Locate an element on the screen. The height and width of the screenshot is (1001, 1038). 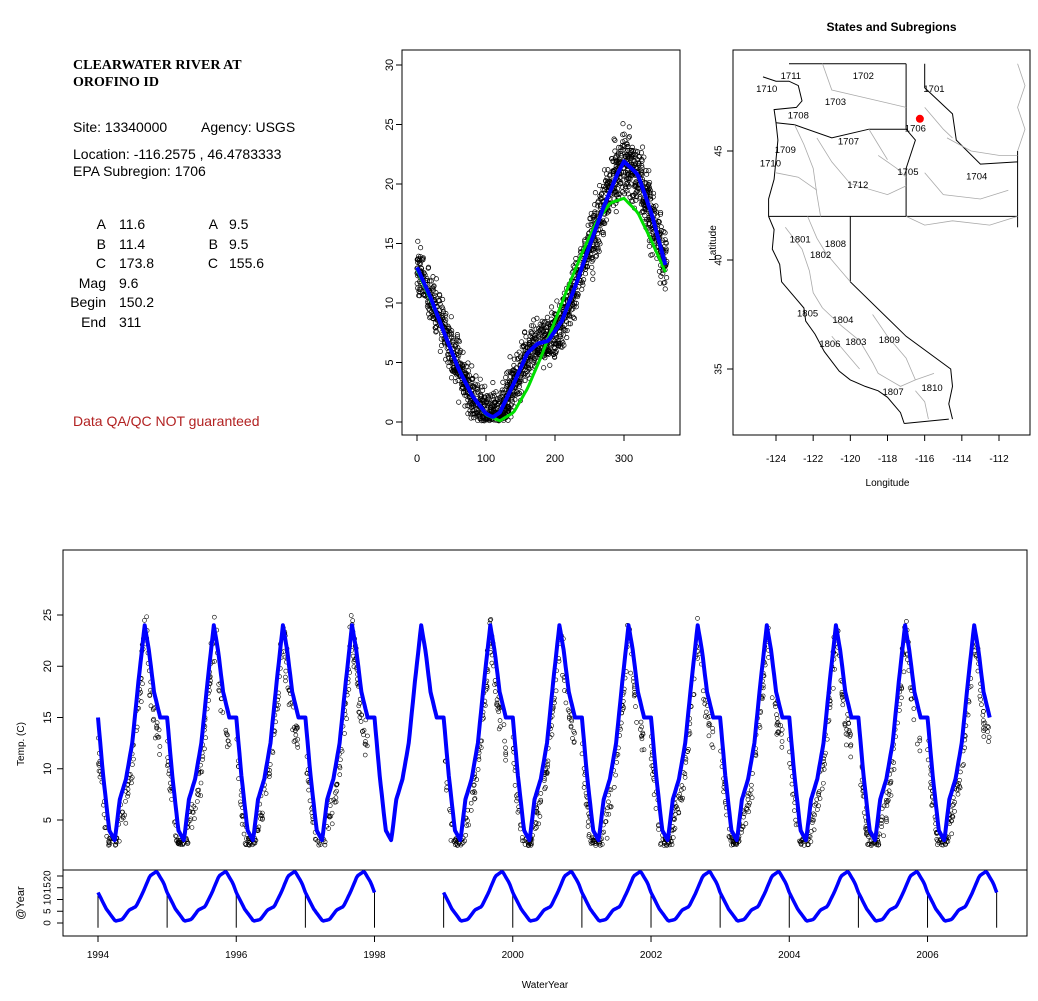
fit-line-green is located at coordinates (541, 309).